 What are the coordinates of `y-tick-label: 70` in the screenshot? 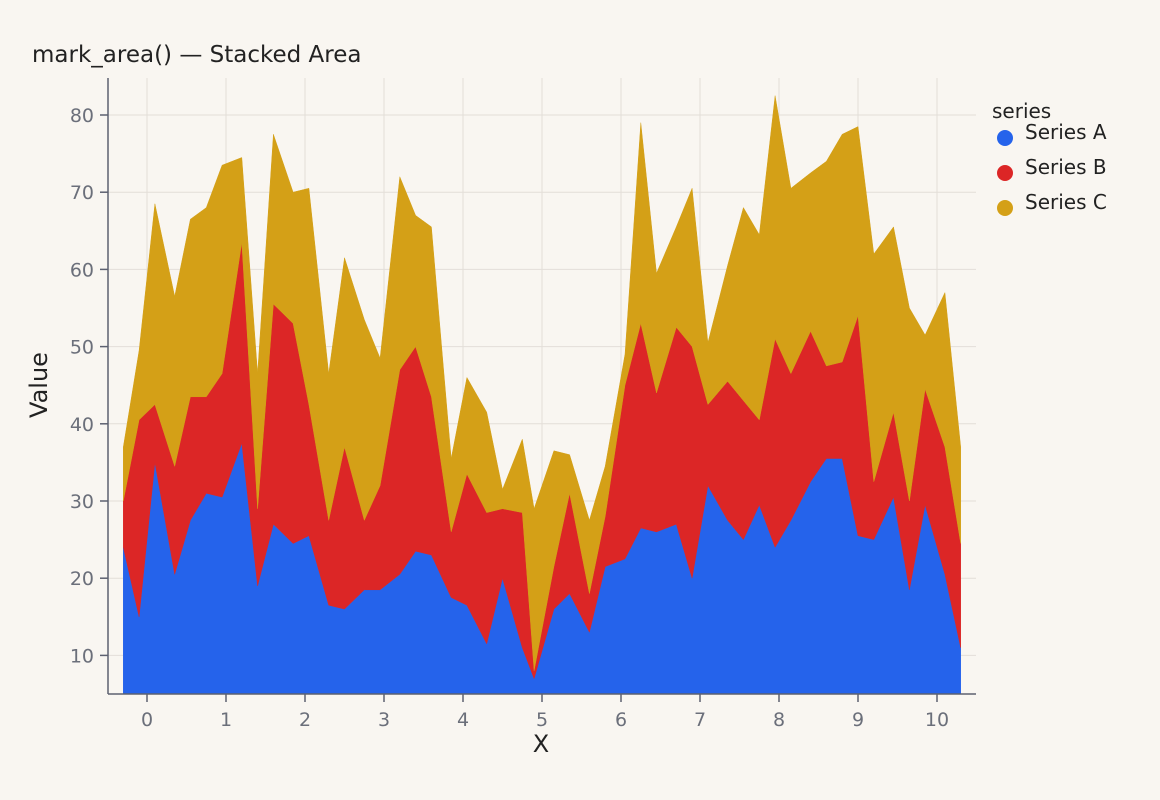 It's located at (82, 193).